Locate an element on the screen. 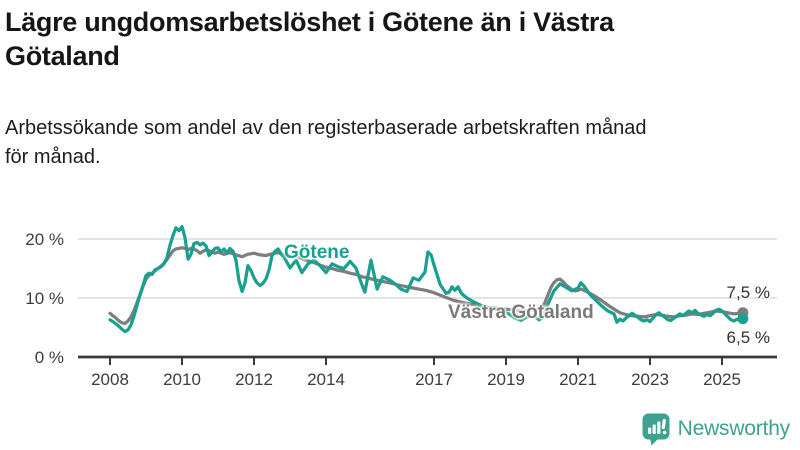 The height and width of the screenshot is (450, 800). newsworthy-logo-icon is located at coordinates (656, 429).